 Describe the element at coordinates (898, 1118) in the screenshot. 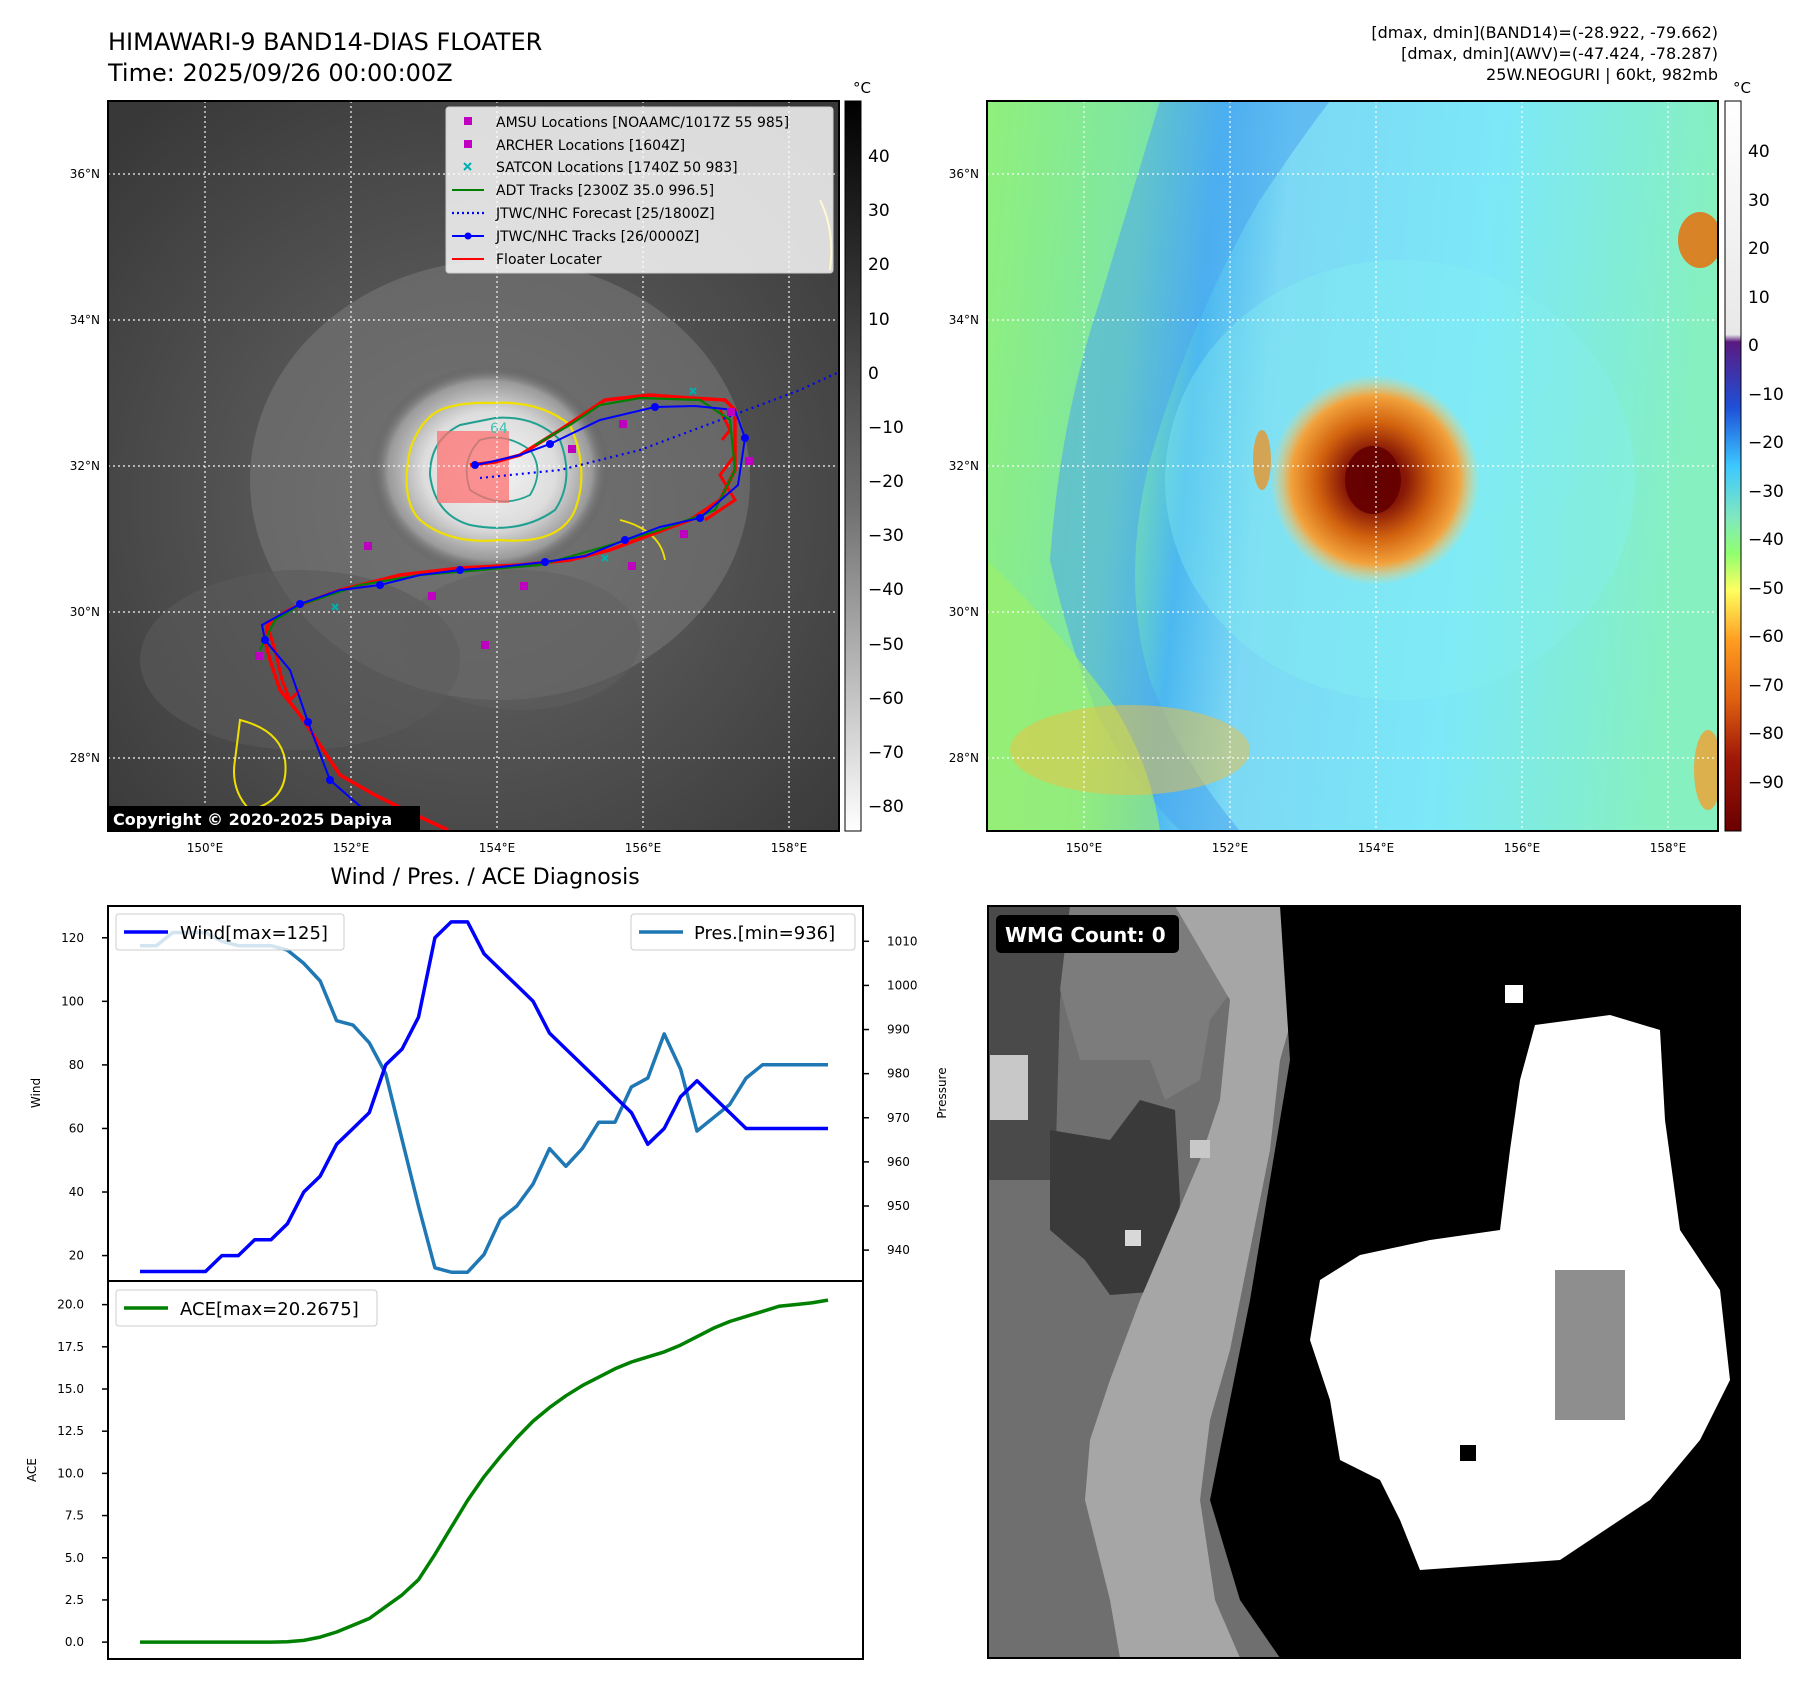

I see `pressure-tick-label: 970` at that location.